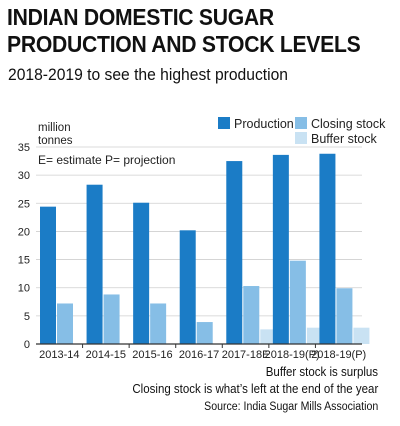 This screenshot has height=426, width=400. Describe the element at coordinates (348, 124) in the screenshot. I see `legend-closing-stock-label: Closing stock` at that location.